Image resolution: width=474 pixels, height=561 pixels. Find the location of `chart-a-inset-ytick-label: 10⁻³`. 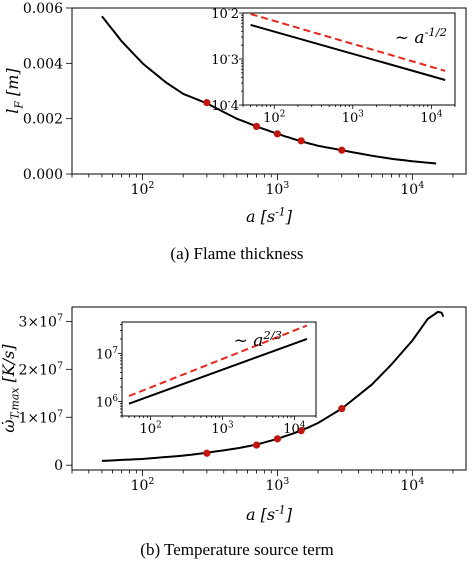

chart-a-inset-ytick-label: 10⁻³ is located at coordinates (225, 60).